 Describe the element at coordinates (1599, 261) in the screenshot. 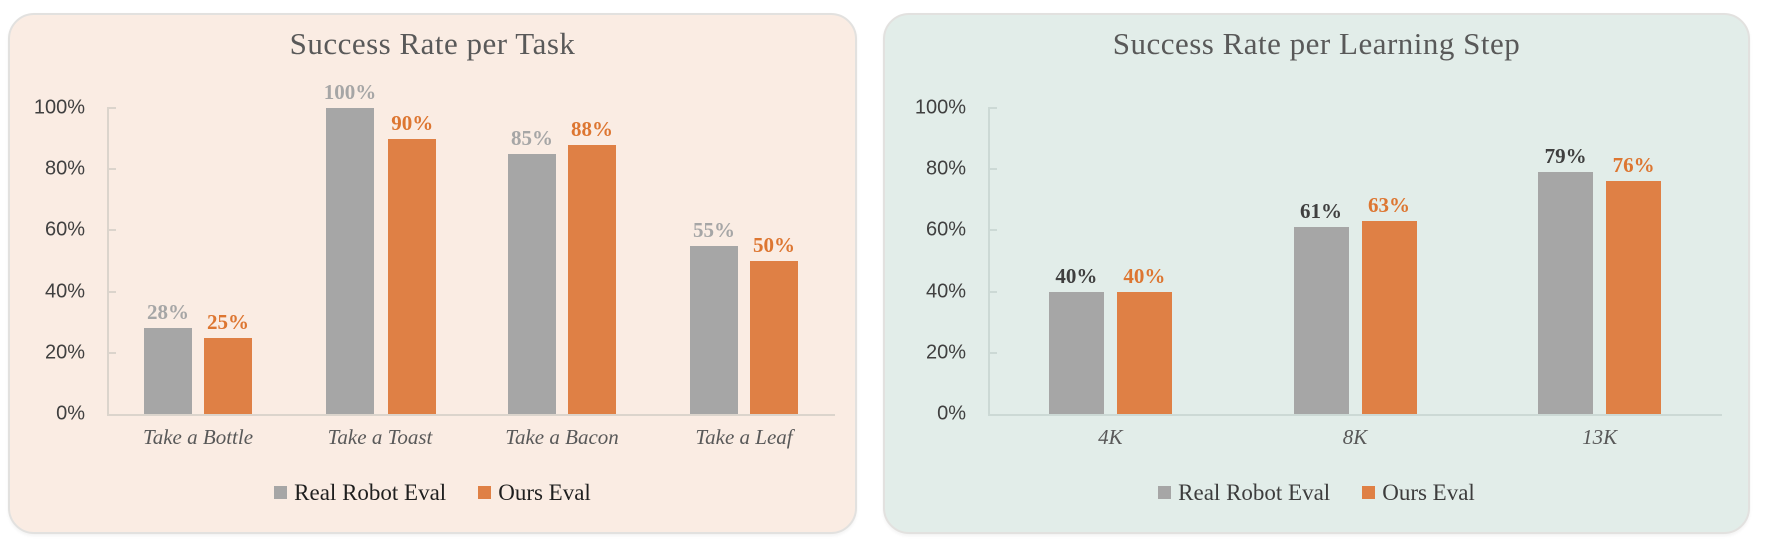

I see `bar-group: 79% 76%` at that location.